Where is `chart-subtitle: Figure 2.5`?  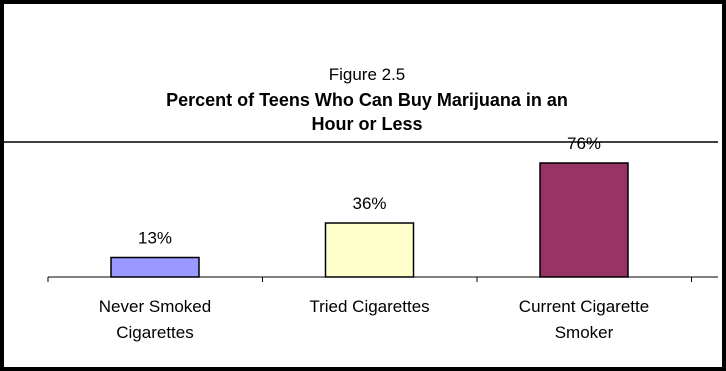
chart-subtitle: Figure 2.5 is located at coordinates (367, 74).